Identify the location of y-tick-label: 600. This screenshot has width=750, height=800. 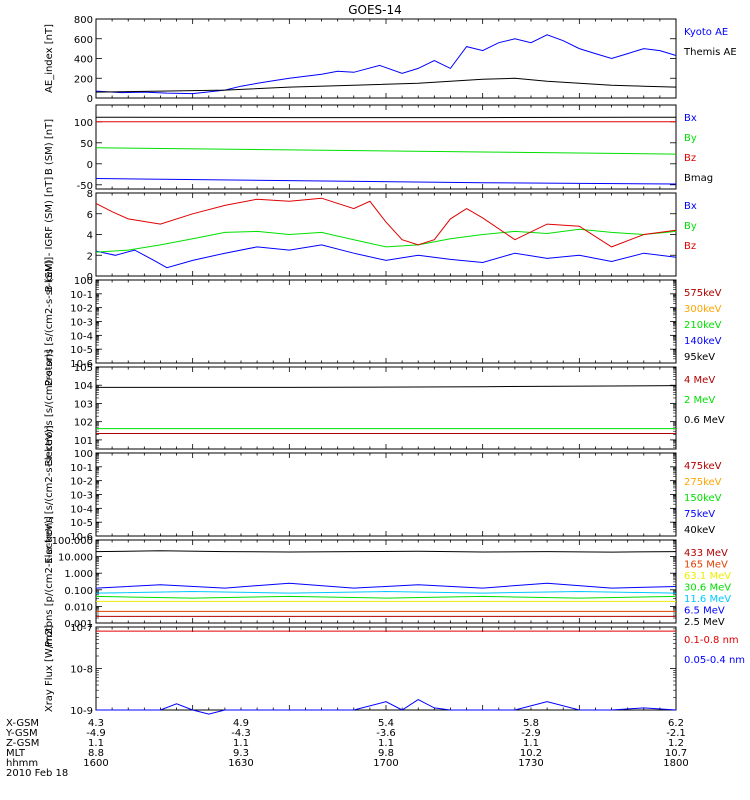
(83, 40).